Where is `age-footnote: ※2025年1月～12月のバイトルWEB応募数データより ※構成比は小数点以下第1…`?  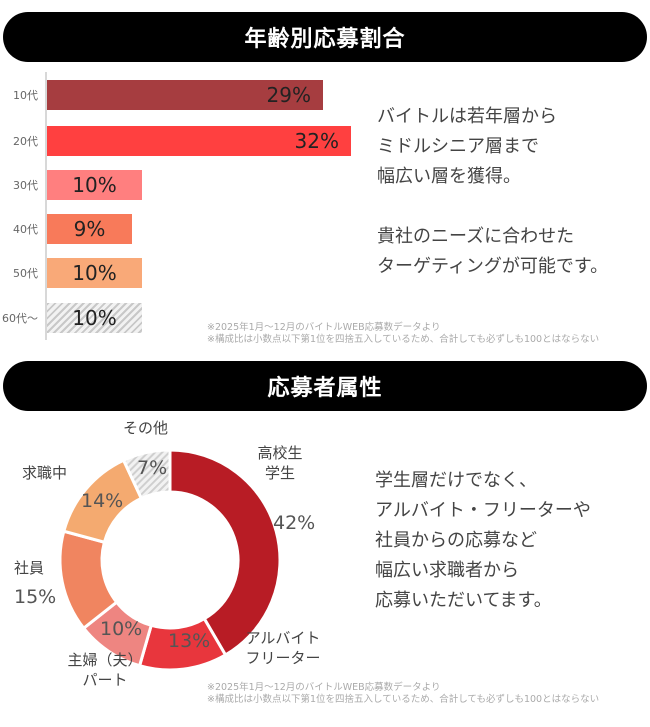 age-footnote: ※2025年1月～12月のバイトルWEB応募数データより ※構成比は小数点以下第1… is located at coordinates (403, 334).